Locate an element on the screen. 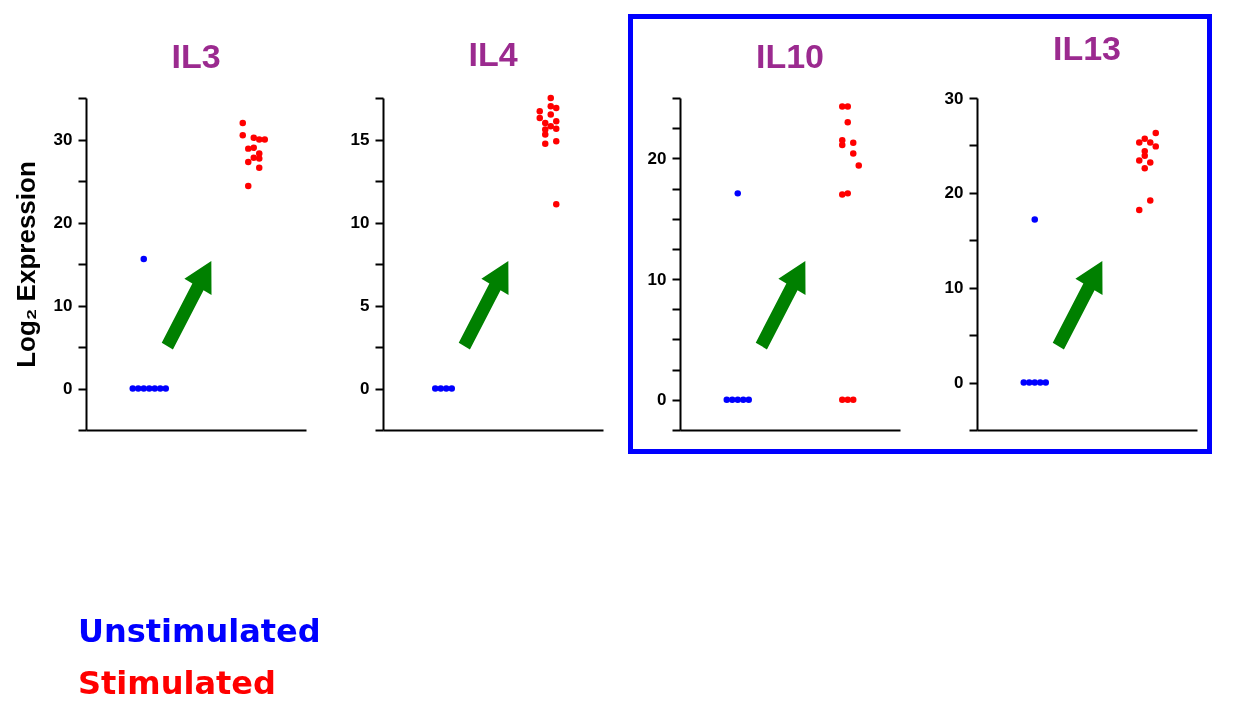  chart-title: IL13 is located at coordinates (1087, 48).